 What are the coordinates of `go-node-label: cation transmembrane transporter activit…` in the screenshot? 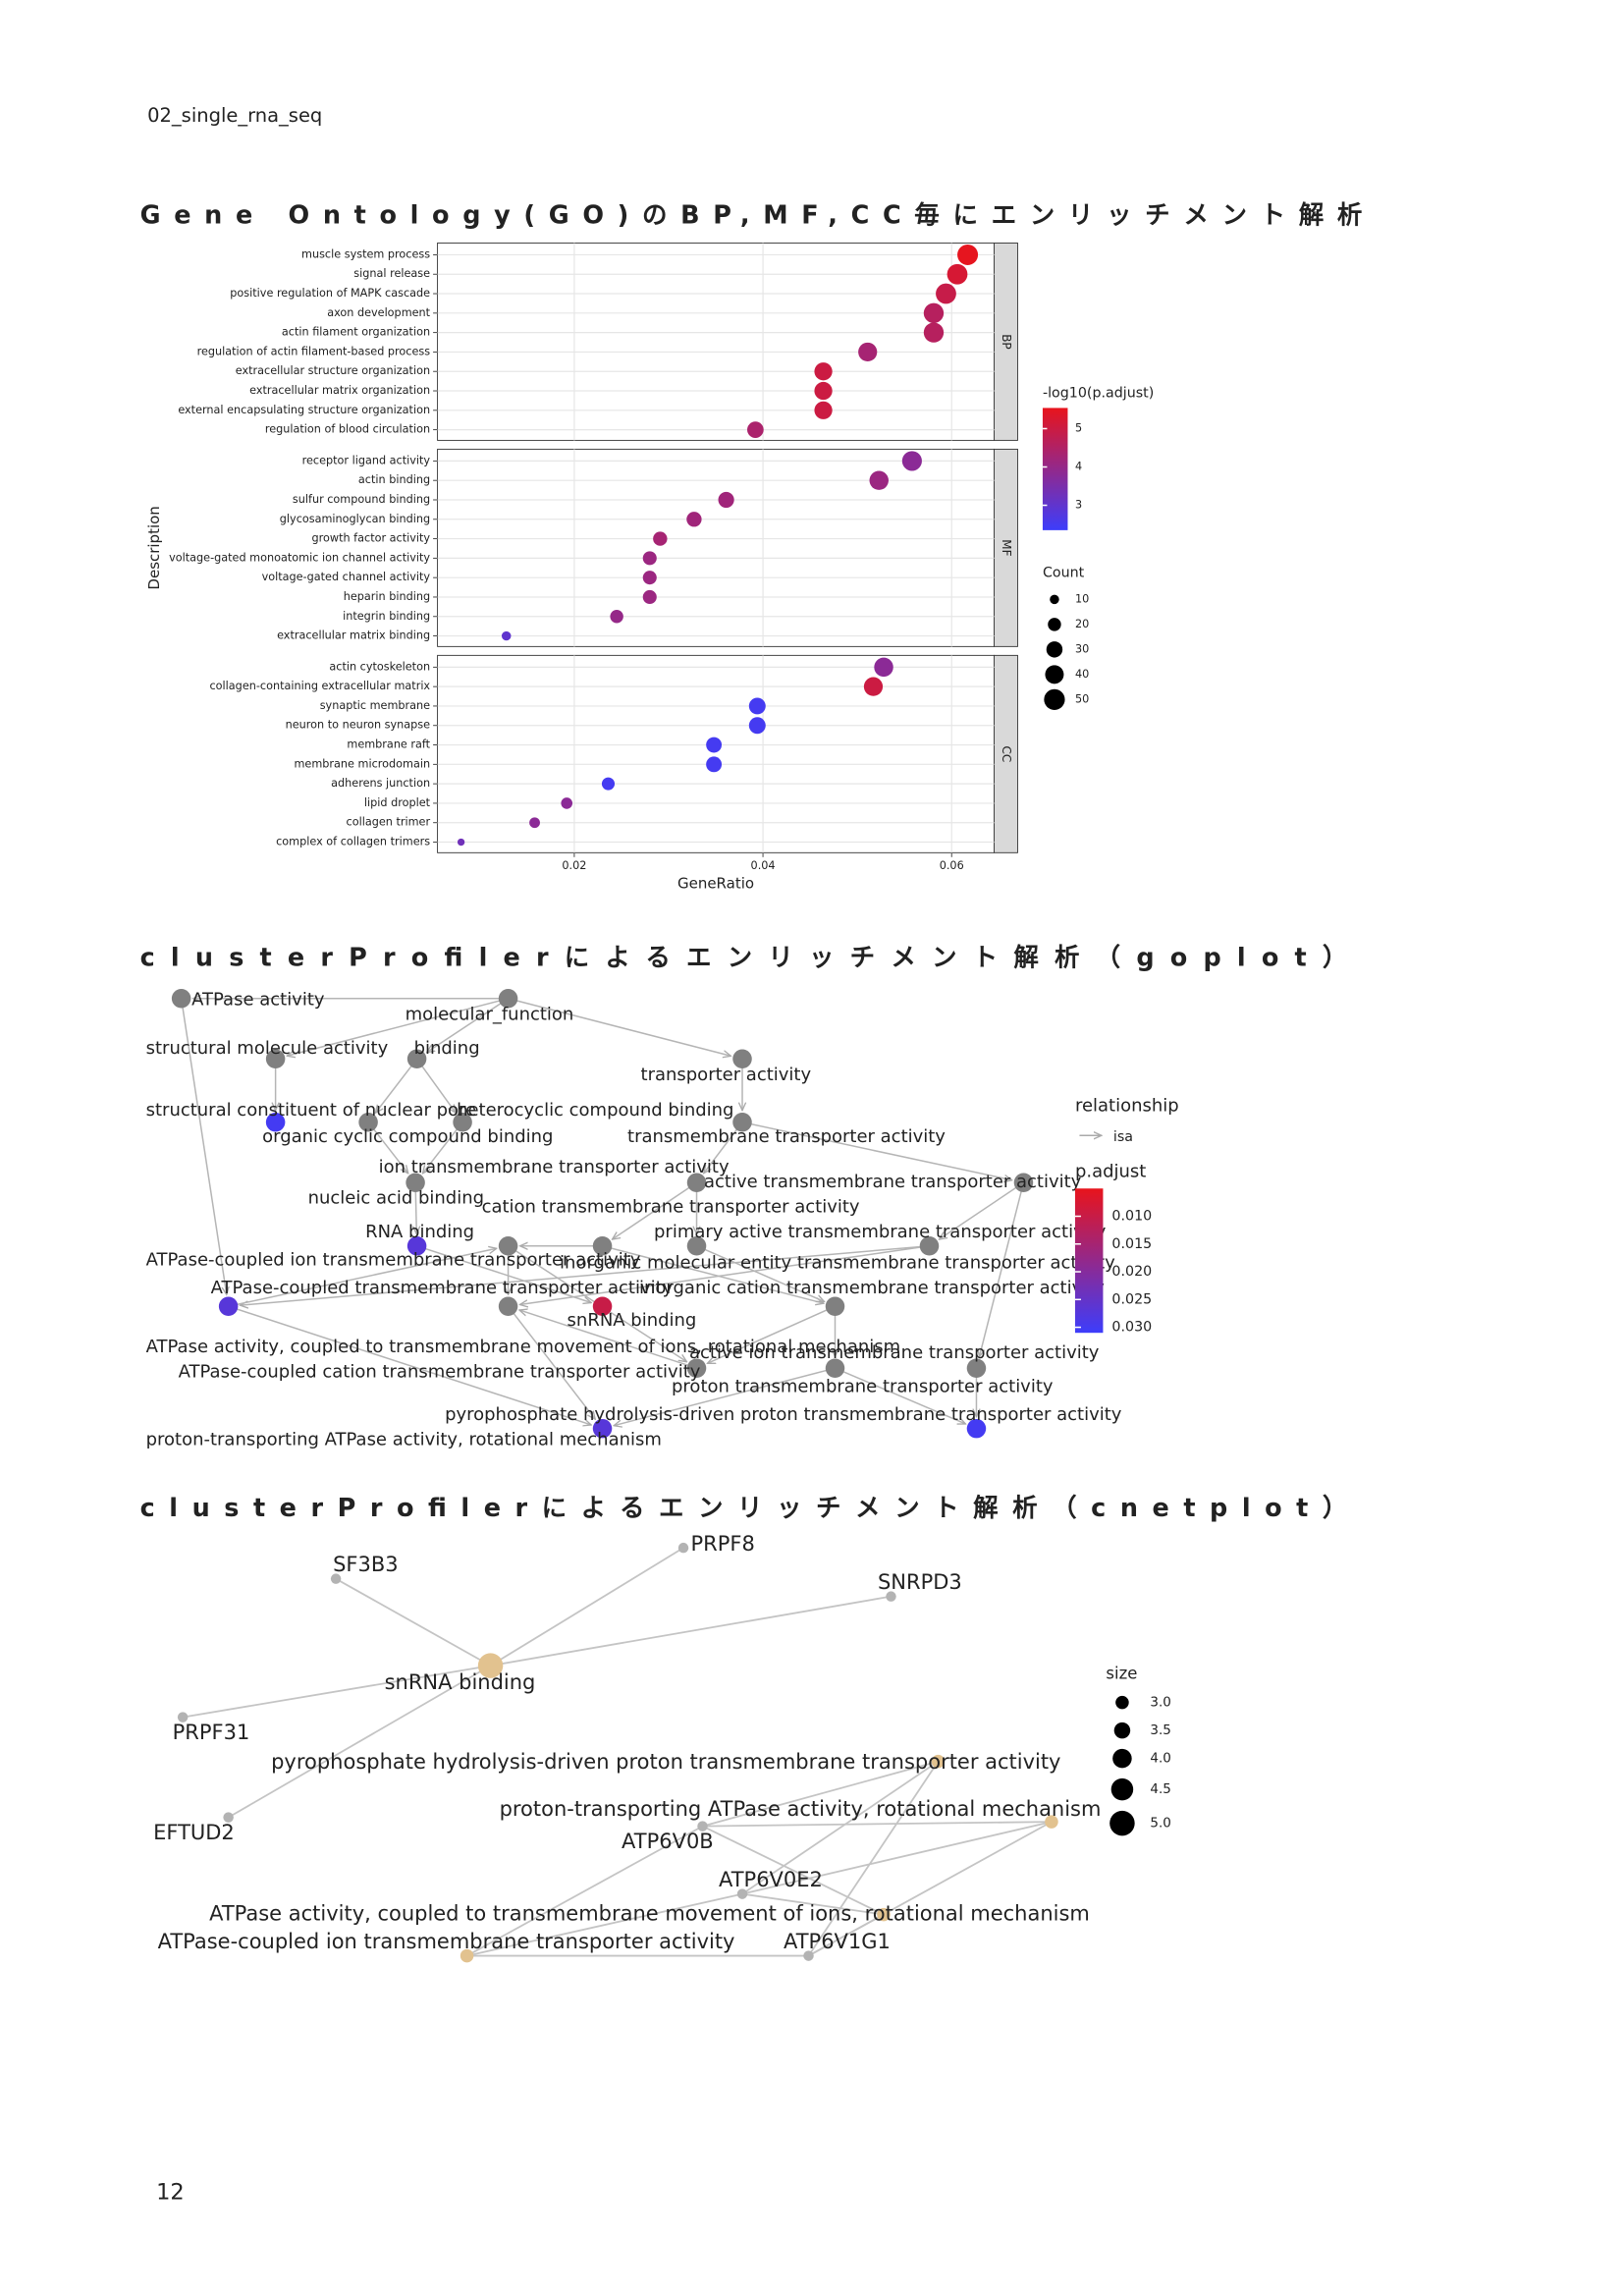 It's located at (671, 1207).